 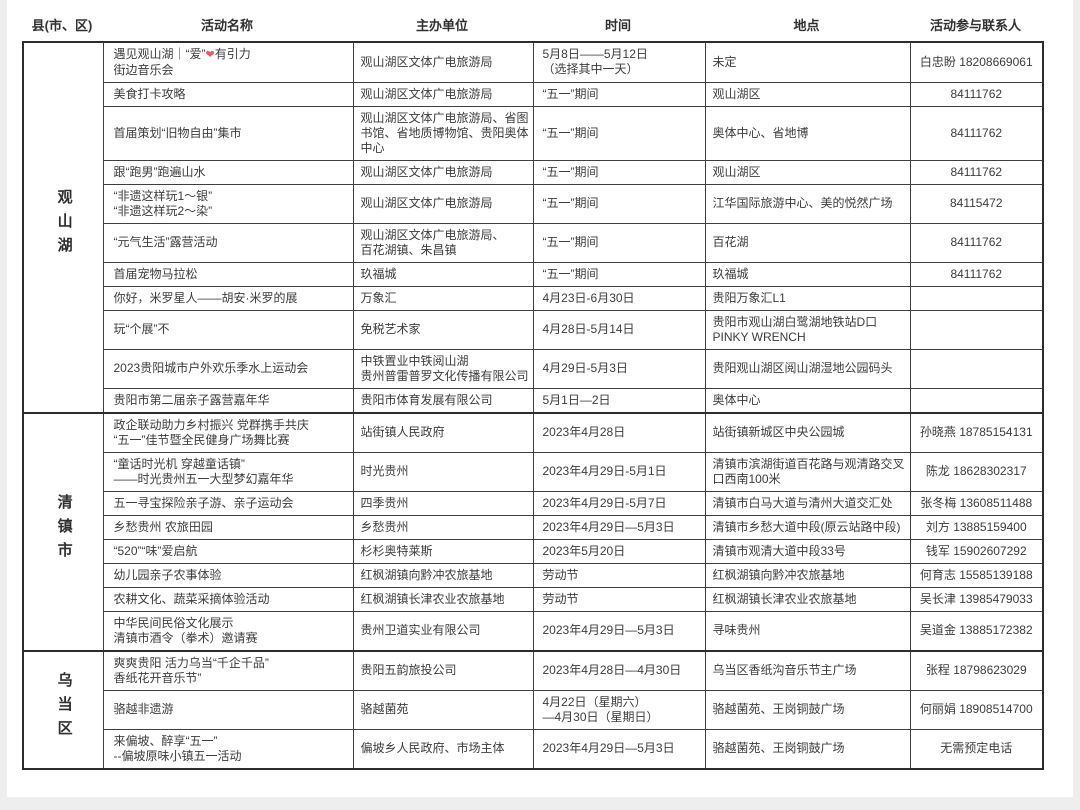 I want to click on activity-name-cell: 来偏坡、醉享“五一” --偏坡原味小镇五一活动, so click(x=228, y=749).